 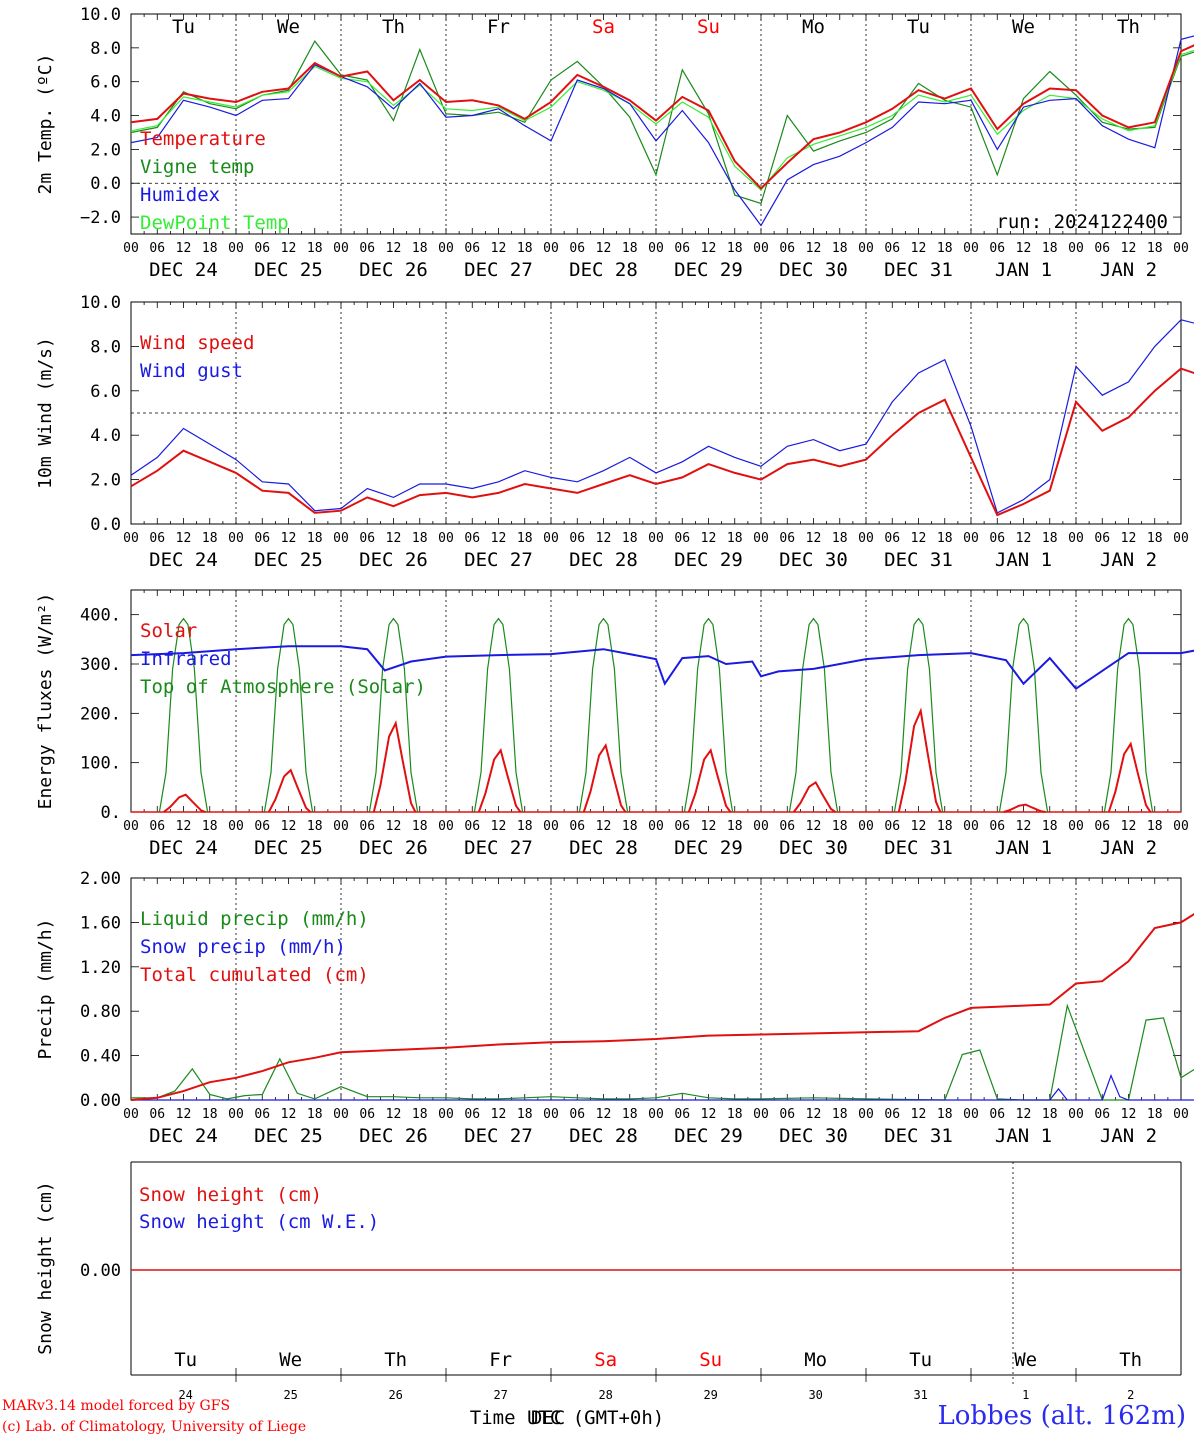 I want to click on y-tick-label: 300., so click(x=100, y=665).